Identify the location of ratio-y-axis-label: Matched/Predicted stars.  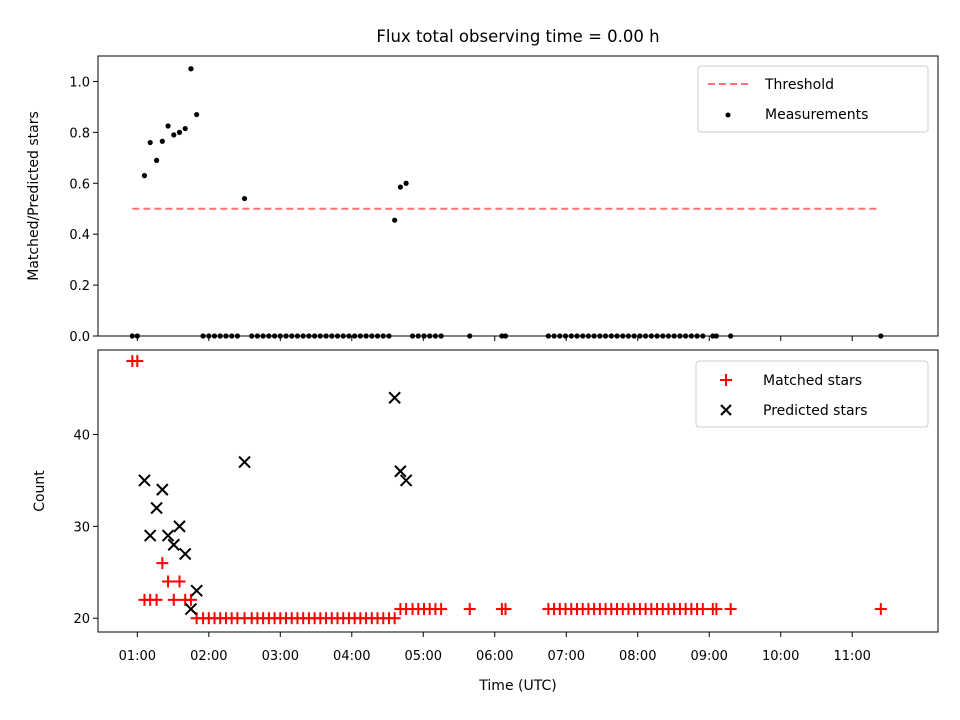
(34, 196).